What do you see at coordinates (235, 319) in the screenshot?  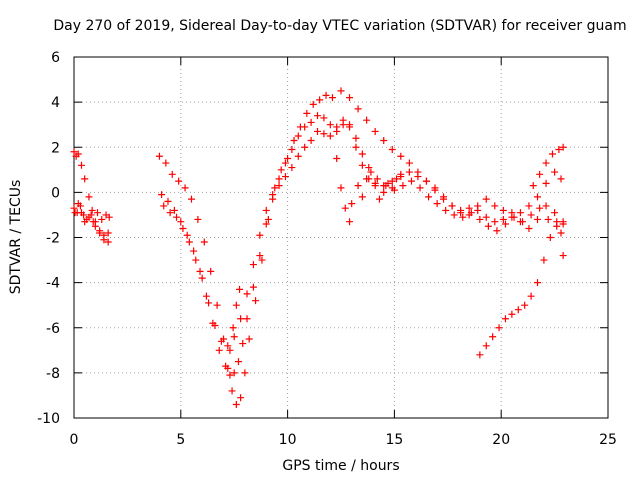 I see `series-t7` at bounding box center [235, 319].